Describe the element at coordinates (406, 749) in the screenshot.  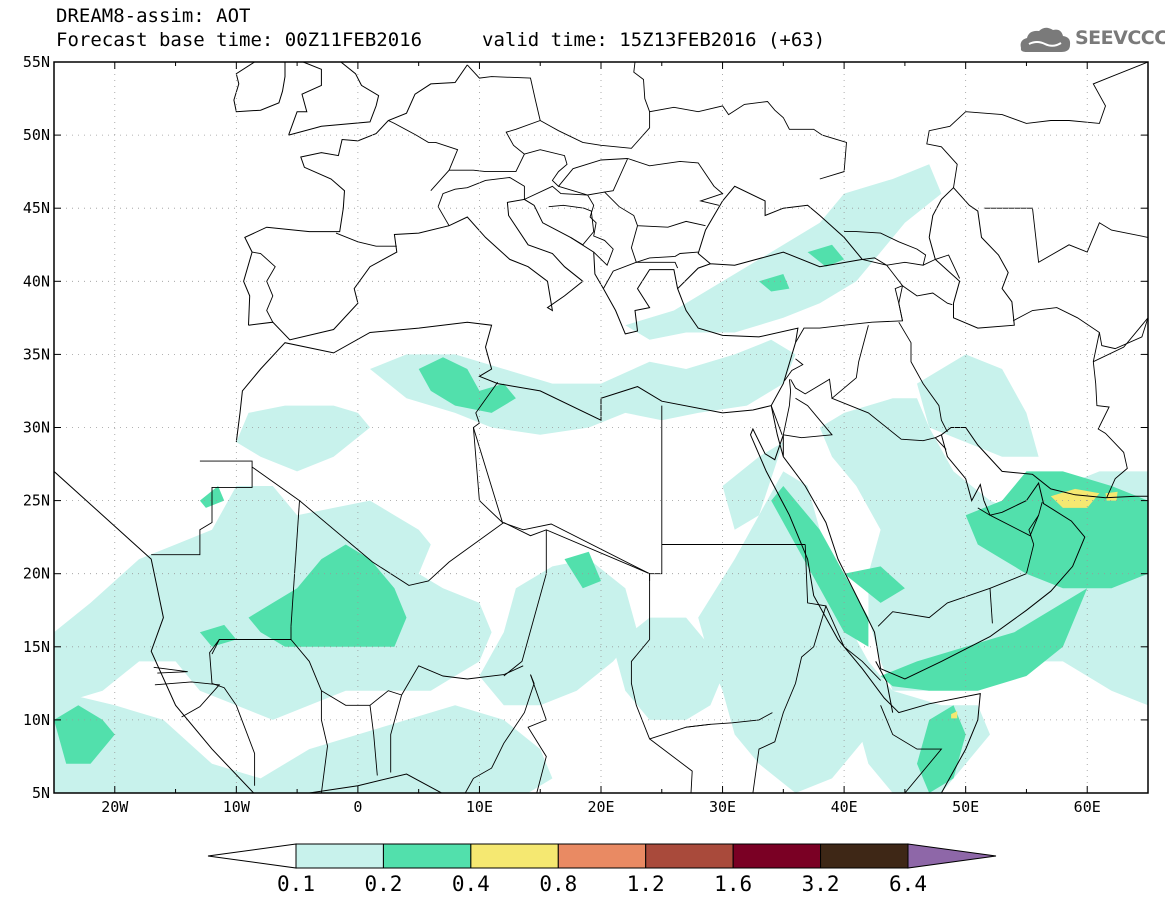
I see `aot-area-gulf-guinea` at that location.